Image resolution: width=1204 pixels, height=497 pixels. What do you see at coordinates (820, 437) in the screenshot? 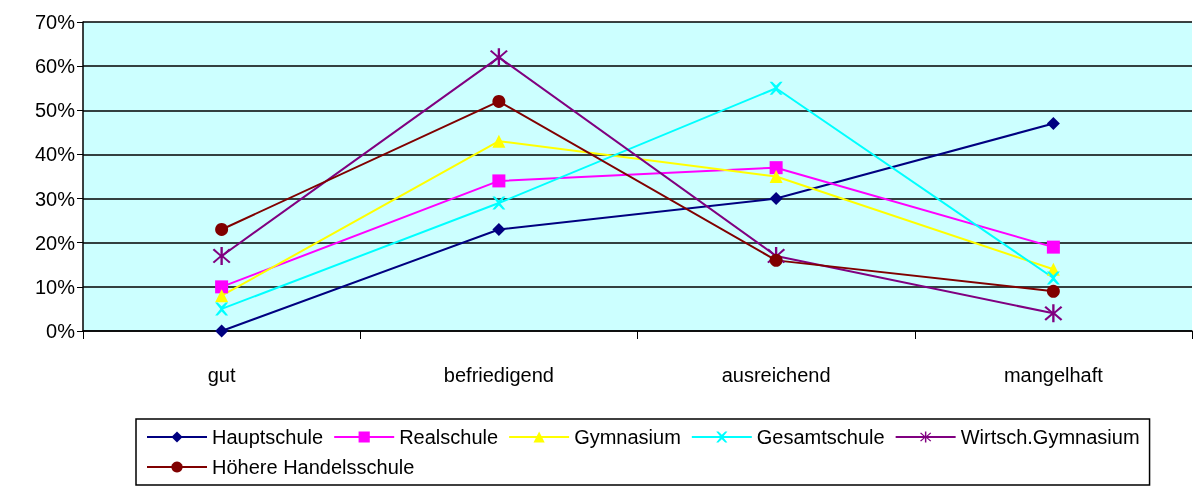
I see `legend-label: Gesamtschule` at bounding box center [820, 437].